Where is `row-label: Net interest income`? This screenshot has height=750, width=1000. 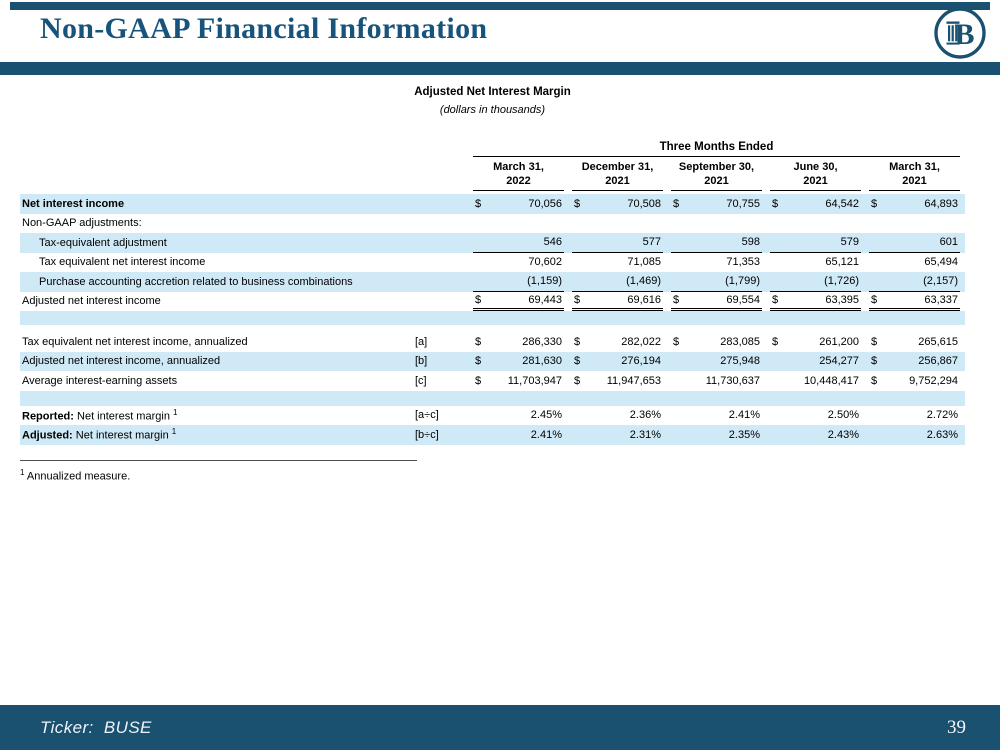 row-label: Net interest income is located at coordinates (73, 203).